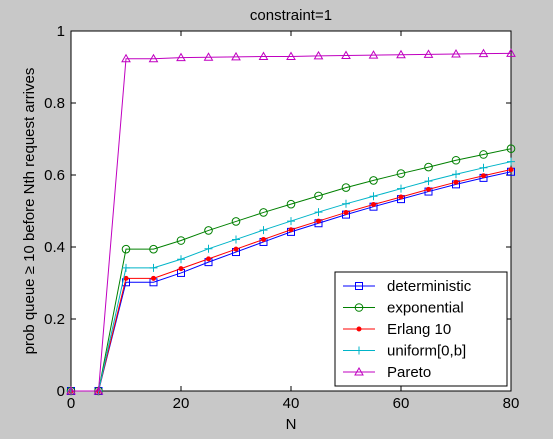 The image size is (553, 439). What do you see at coordinates (425, 308) in the screenshot?
I see `legend-label: exponential` at bounding box center [425, 308].